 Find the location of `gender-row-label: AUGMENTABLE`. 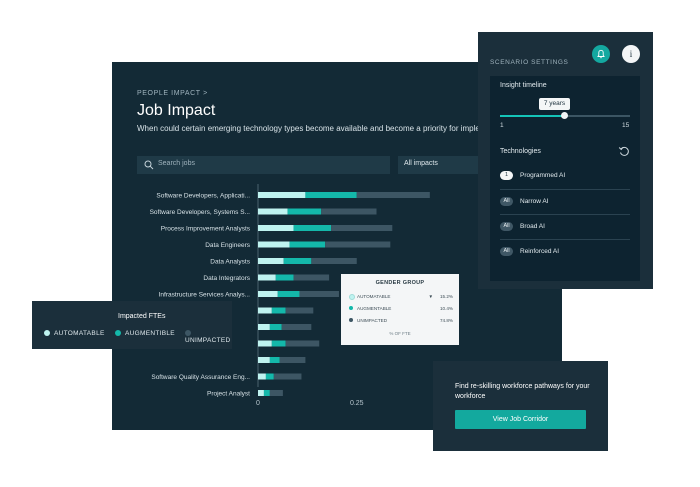

gender-row-label: AUGMENTABLE is located at coordinates (374, 308).